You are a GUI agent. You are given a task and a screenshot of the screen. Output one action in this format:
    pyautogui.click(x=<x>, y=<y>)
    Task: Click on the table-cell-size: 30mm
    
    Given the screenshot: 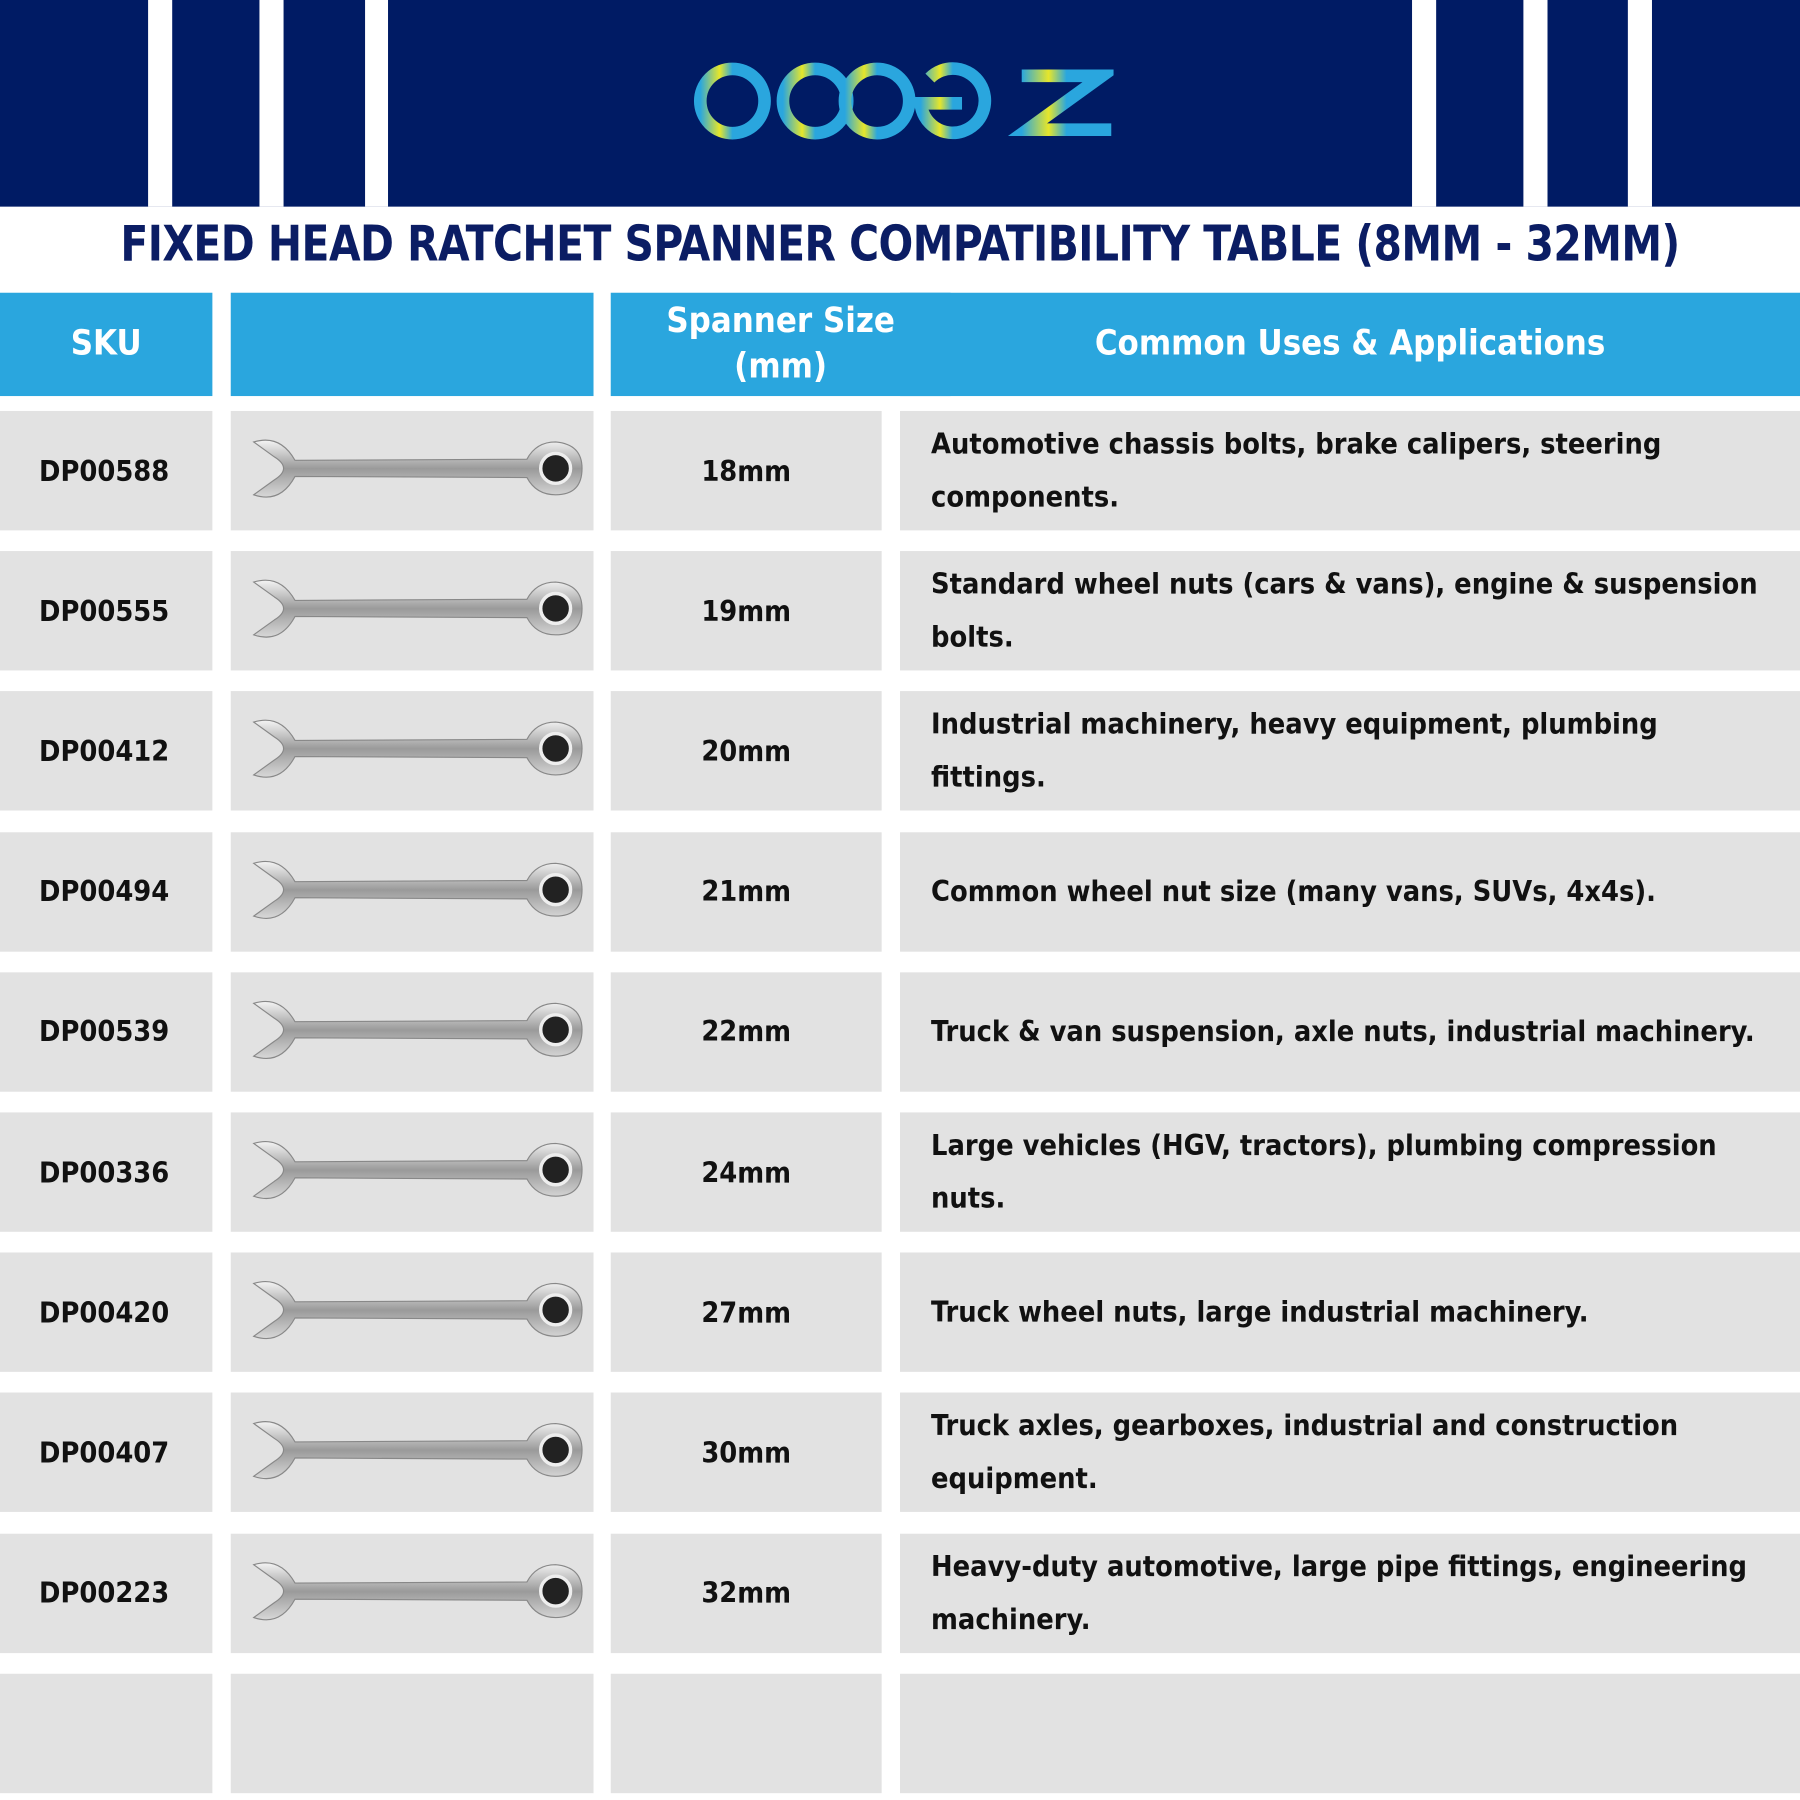 What is the action you would take?
    pyautogui.click(x=746, y=1452)
    